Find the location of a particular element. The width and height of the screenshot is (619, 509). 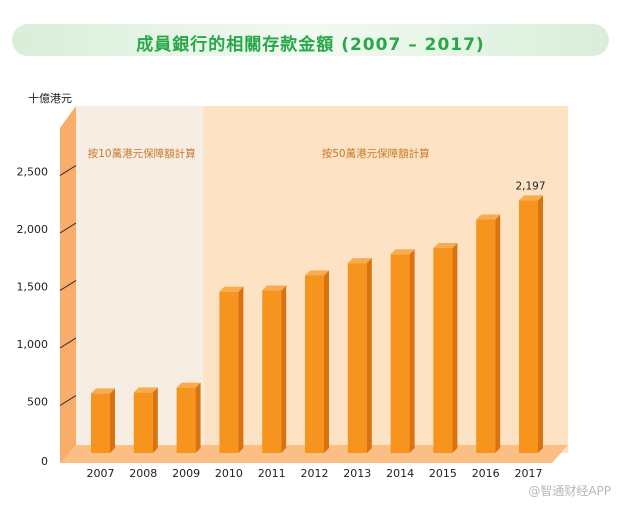

x-tick-label: 2011 is located at coordinates (272, 473).